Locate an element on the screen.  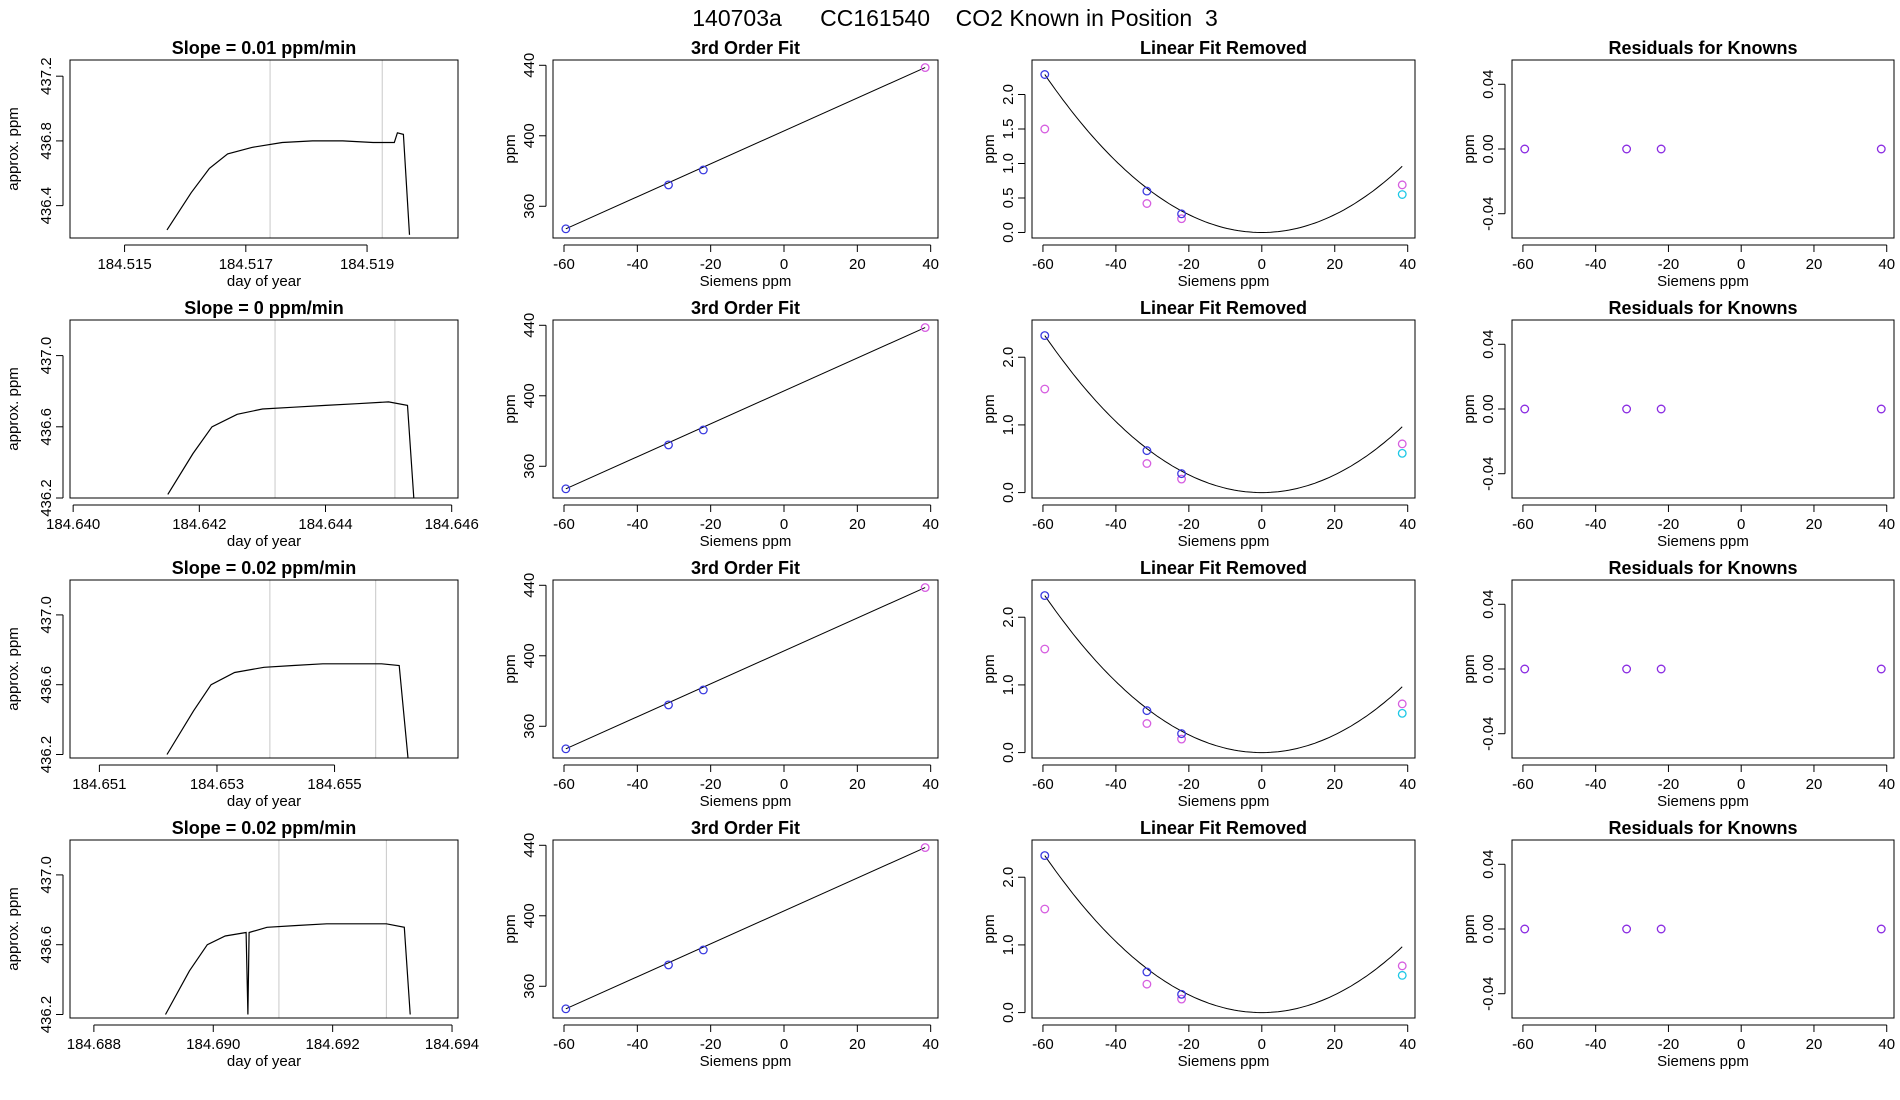
panel-title: Slope = 0 ppm/min is located at coordinates (264, 308).